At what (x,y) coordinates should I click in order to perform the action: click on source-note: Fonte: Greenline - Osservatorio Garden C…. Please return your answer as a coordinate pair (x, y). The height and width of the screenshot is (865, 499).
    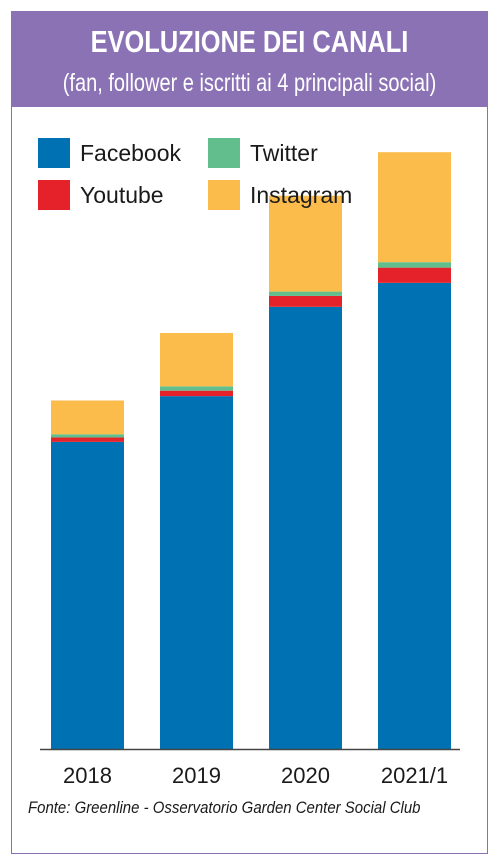
    Looking at the image, I should click on (224, 807).